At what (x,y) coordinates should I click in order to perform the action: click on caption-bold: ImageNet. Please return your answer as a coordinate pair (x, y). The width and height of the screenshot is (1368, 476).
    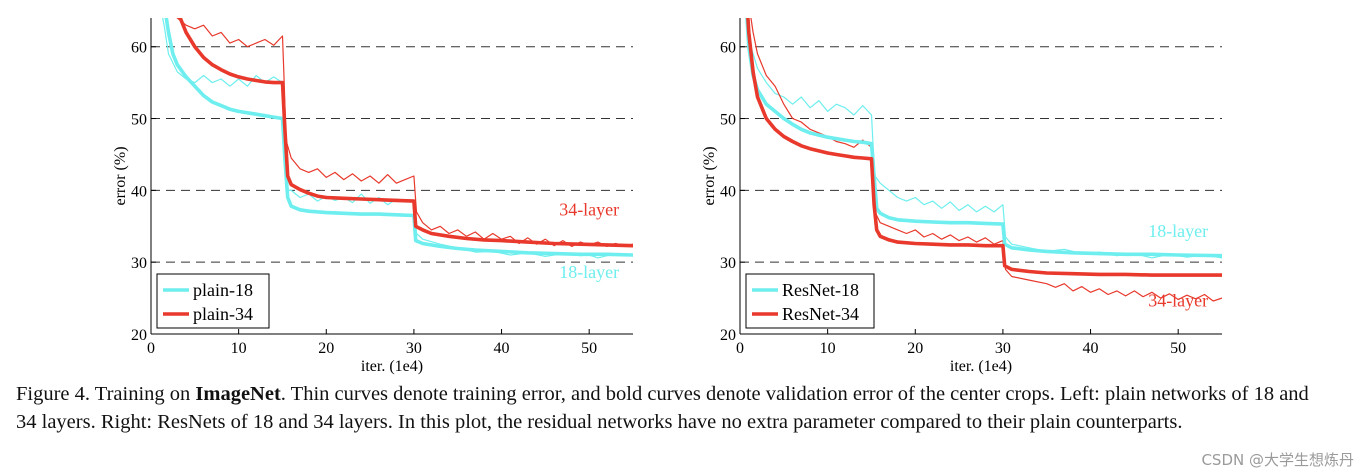
    Looking at the image, I should click on (238, 394).